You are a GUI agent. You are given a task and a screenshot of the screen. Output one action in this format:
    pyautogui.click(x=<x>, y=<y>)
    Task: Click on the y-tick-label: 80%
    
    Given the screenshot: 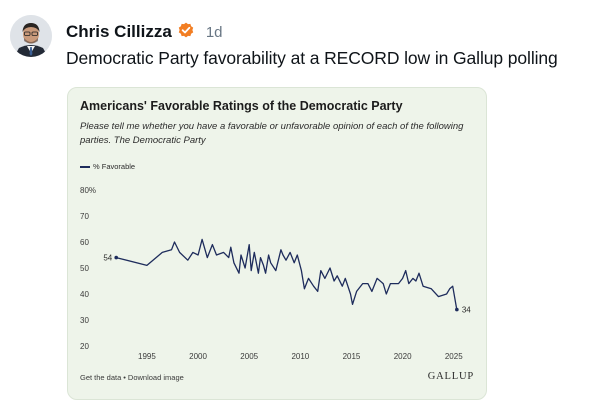 What is the action you would take?
    pyautogui.click(x=88, y=190)
    